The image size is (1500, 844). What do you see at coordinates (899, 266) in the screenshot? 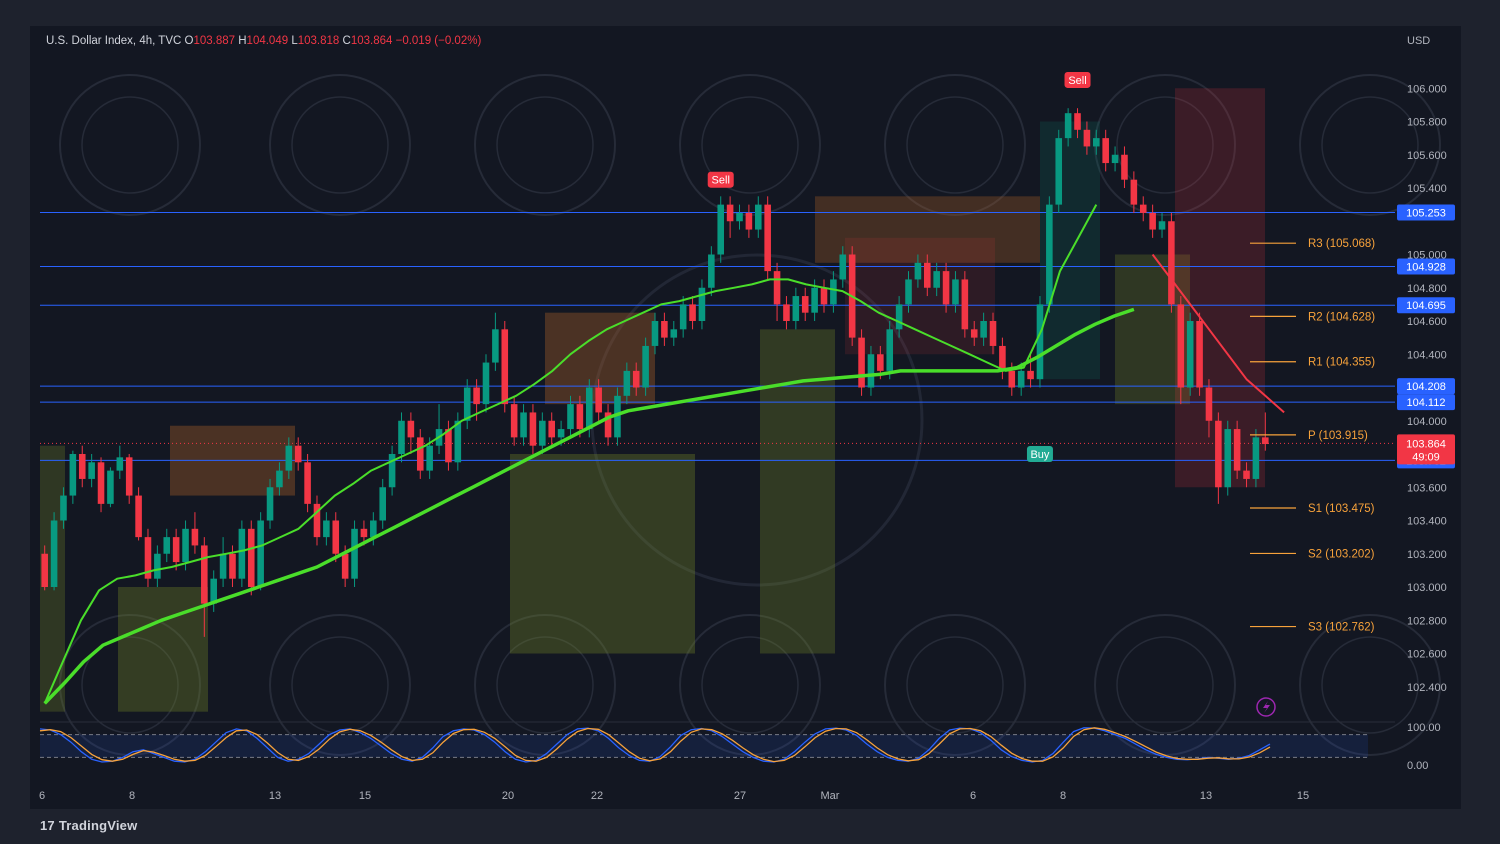
I see `signals-layer: Sell Sell Buy` at bounding box center [899, 266].